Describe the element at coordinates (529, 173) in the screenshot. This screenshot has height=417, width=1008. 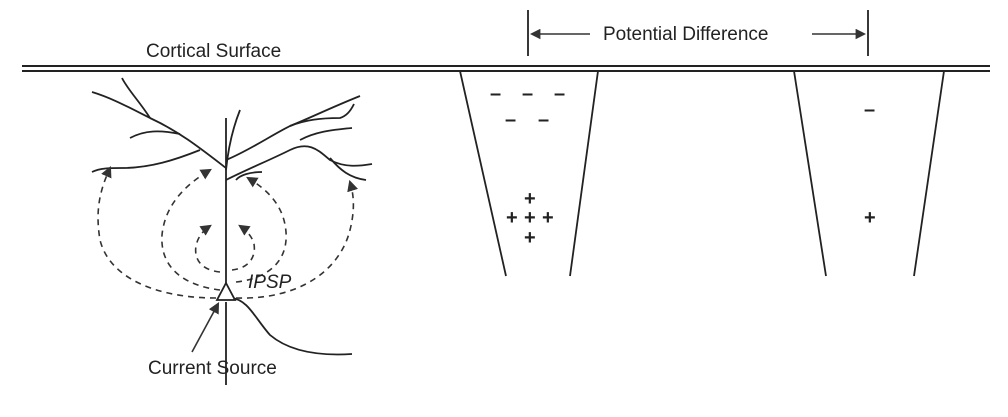
I see `electrode-left: – – – – – + + + + +` at that location.